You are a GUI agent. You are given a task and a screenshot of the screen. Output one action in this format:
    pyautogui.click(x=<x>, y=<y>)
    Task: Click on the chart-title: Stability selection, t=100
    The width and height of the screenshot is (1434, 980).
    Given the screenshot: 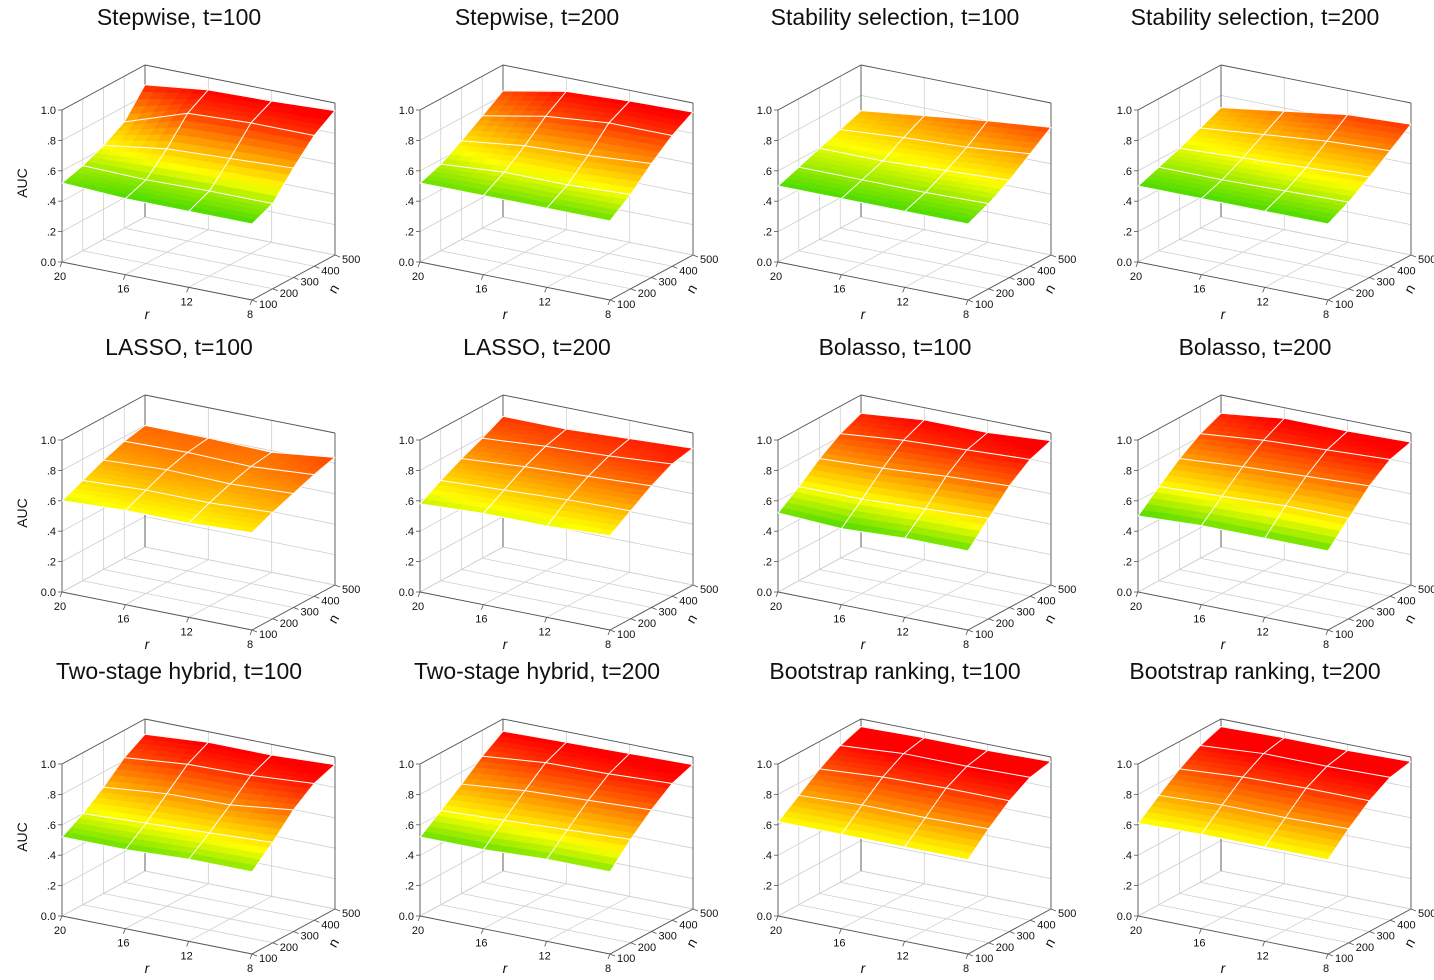 What is the action you would take?
    pyautogui.click(x=895, y=17)
    